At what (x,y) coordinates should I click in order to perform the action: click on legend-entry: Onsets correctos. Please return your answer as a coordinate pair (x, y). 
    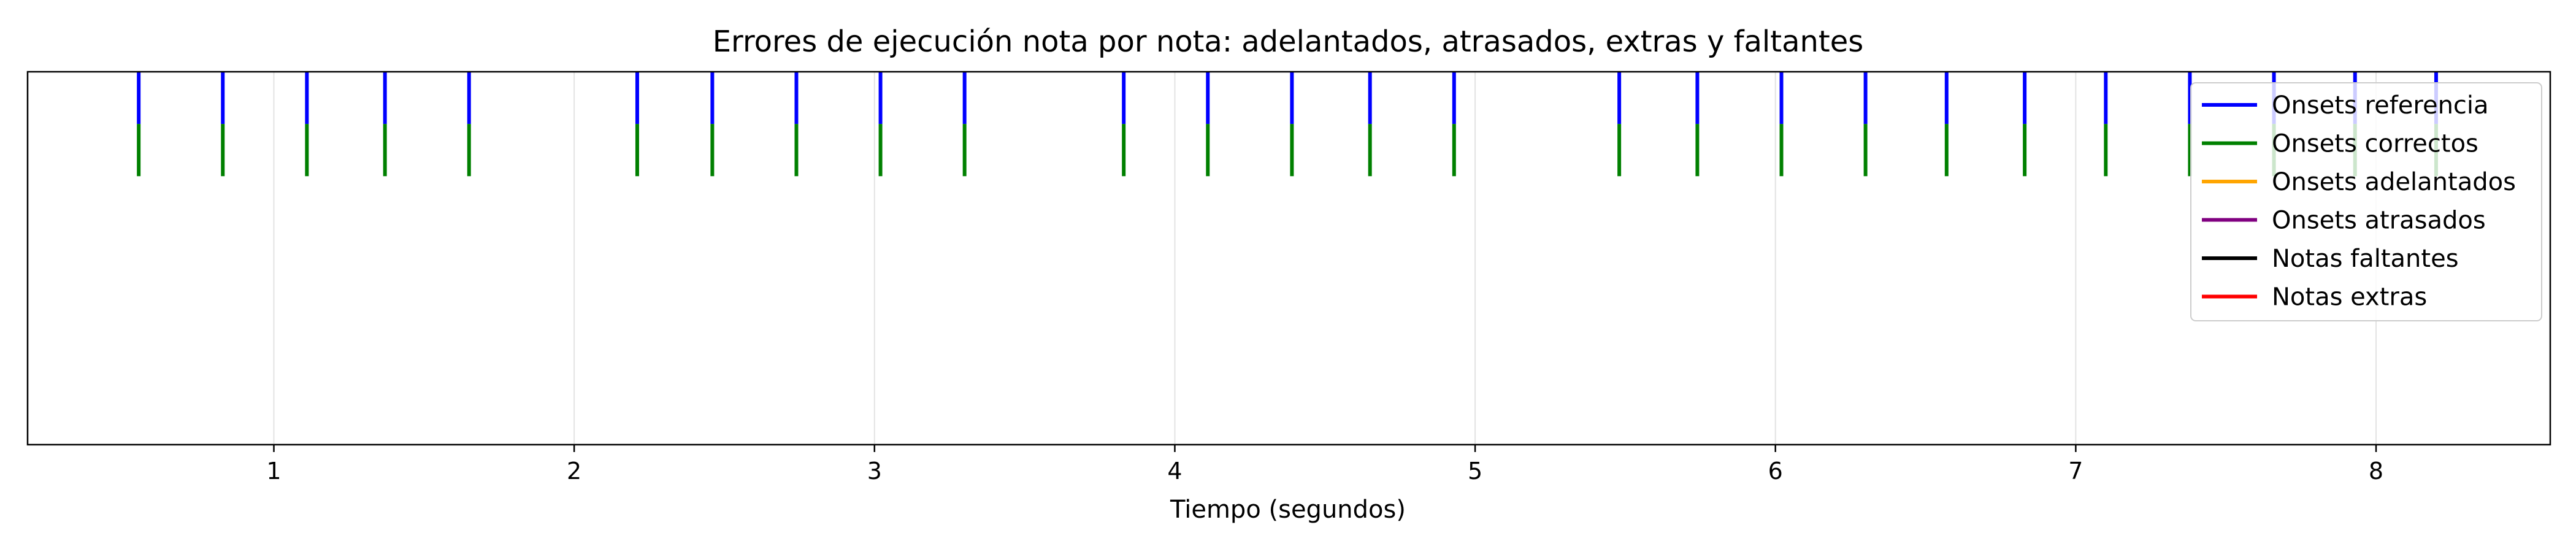
    Looking at the image, I should click on (2375, 144).